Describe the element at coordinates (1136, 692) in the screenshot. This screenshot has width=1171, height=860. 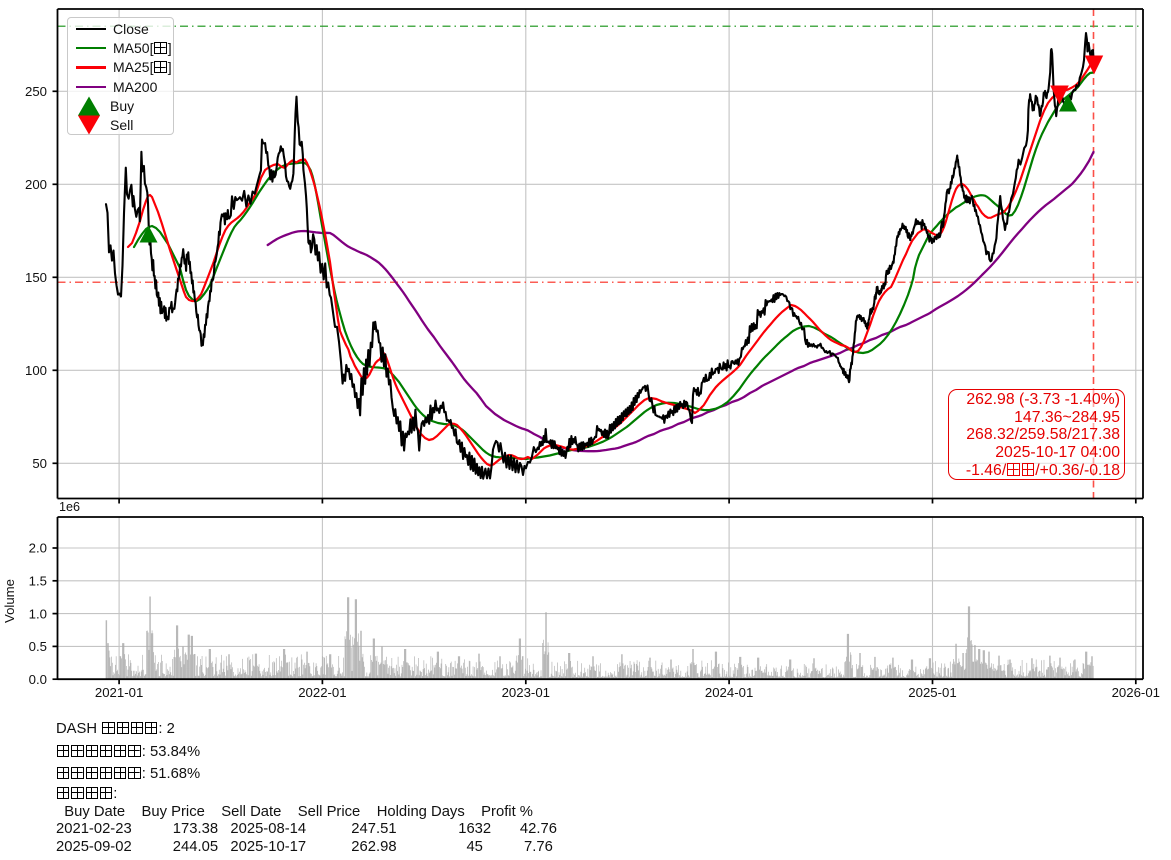
I see `svg-text: 2026-01` at that location.